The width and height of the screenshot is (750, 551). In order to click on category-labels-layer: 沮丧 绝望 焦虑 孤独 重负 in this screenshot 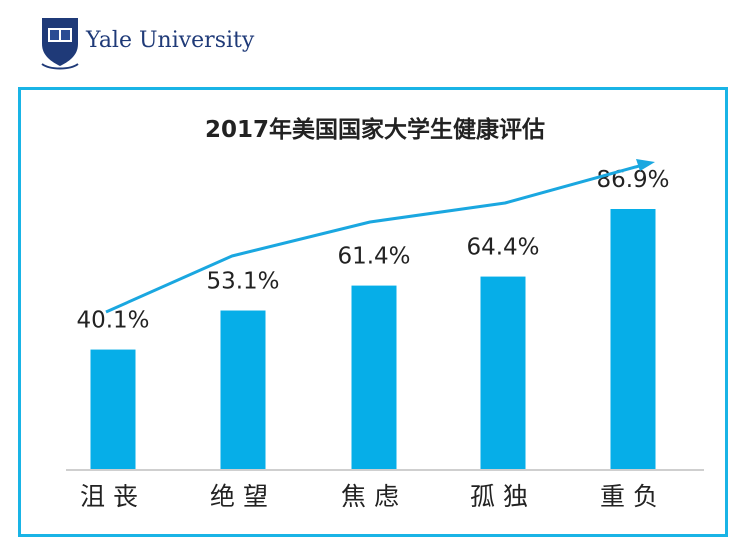, I will do `click(373, 496)`.